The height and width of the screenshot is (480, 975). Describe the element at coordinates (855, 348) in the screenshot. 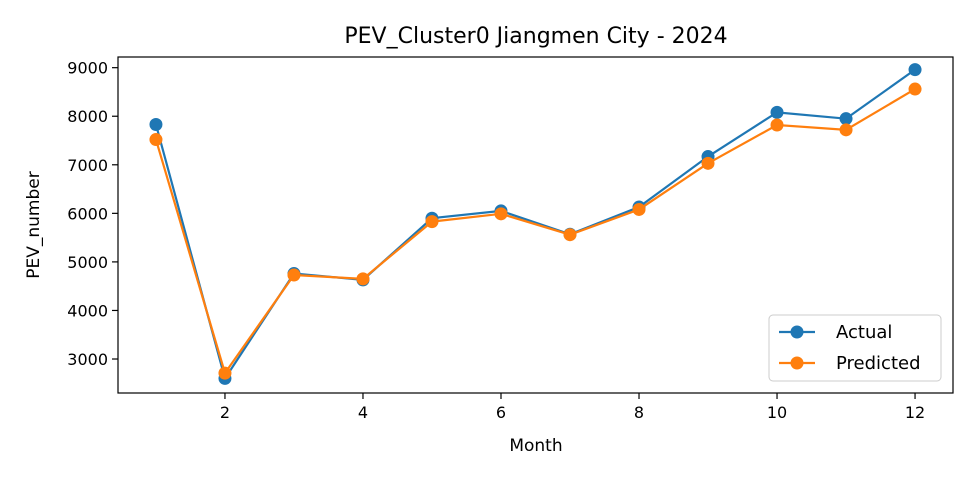

I see `legend: Actual Predicted` at that location.